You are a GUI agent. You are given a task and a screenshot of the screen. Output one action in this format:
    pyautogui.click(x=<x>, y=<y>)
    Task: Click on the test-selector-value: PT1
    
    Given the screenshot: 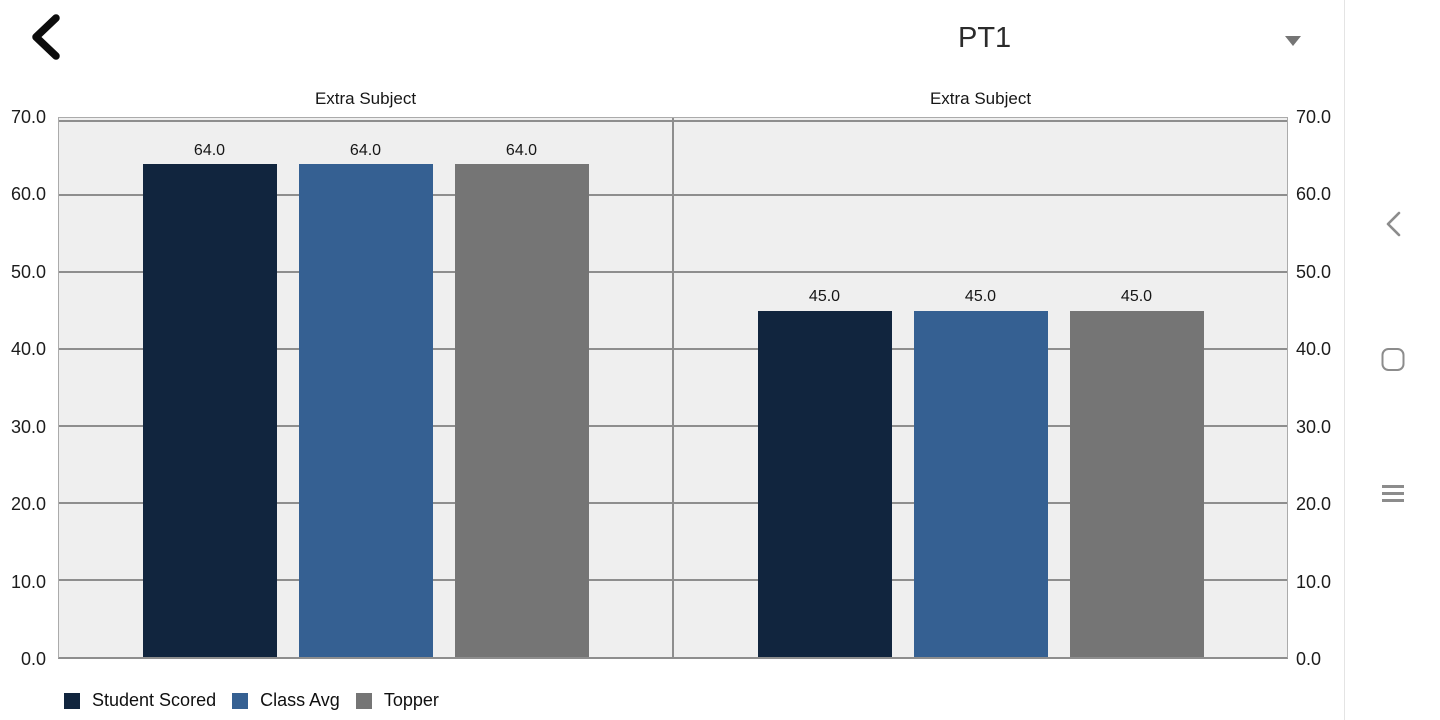 What is the action you would take?
    pyautogui.click(x=985, y=38)
    